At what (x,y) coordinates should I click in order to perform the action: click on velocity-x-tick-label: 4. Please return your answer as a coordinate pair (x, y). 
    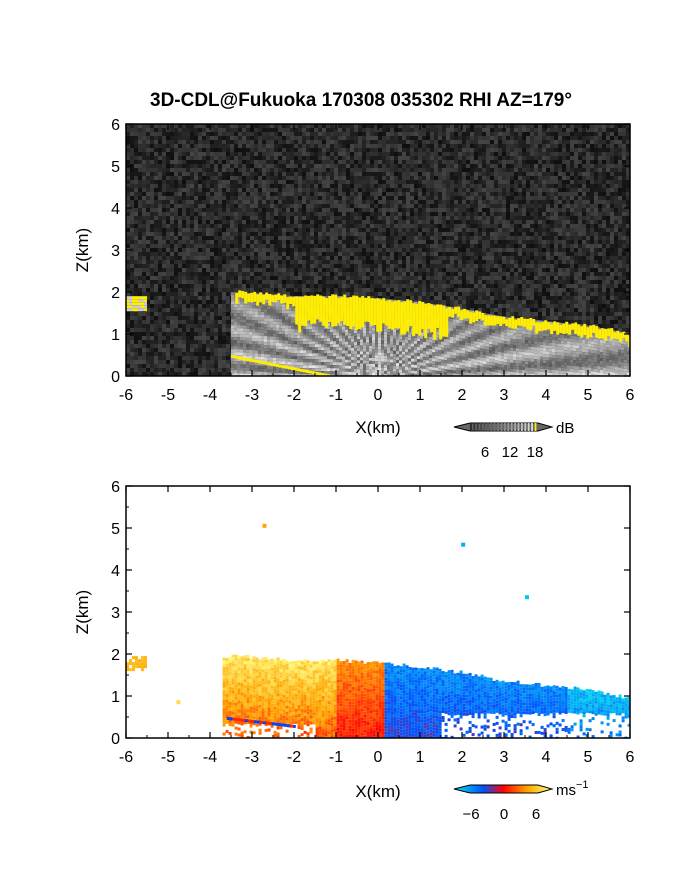
    Looking at the image, I should click on (546, 757).